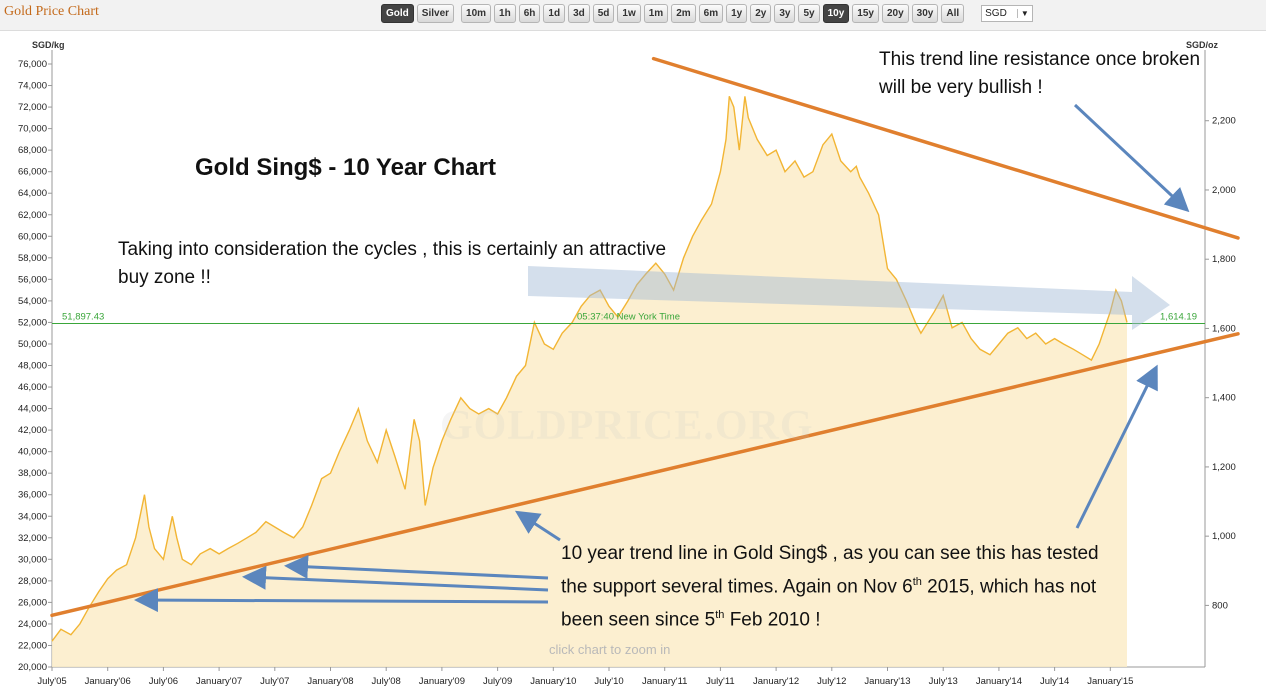  What do you see at coordinates (996, 13) in the screenshot?
I see `currency-value: SGD` at bounding box center [996, 13].